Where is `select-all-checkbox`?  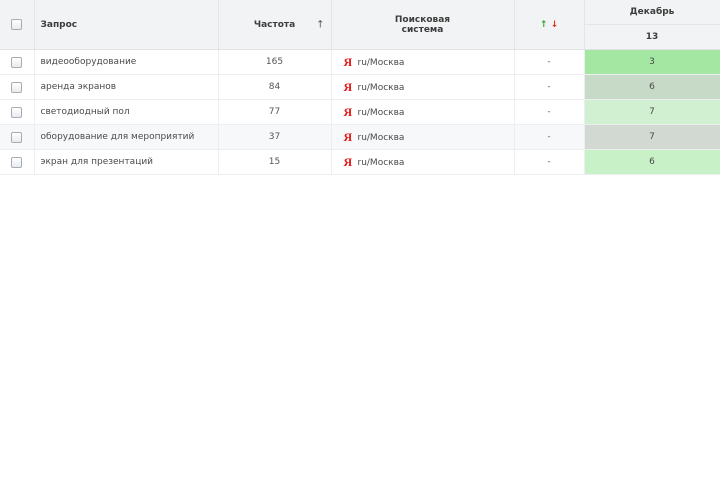
select-all-checkbox is located at coordinates (17, 24).